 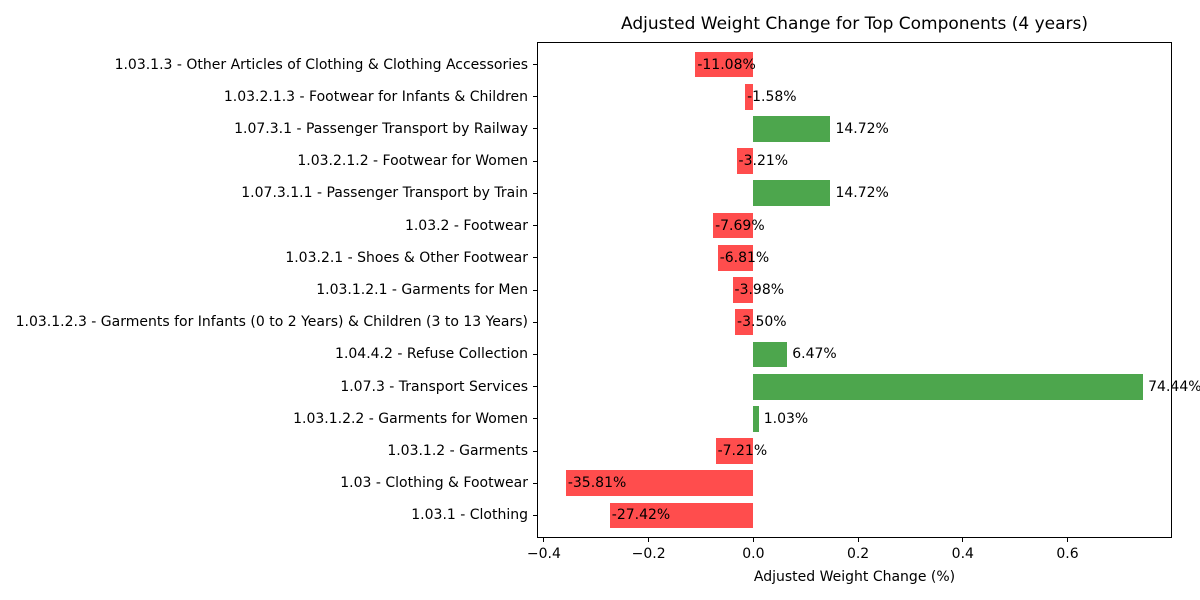 I want to click on x-tick-label: −0.2, so click(x=648, y=554).